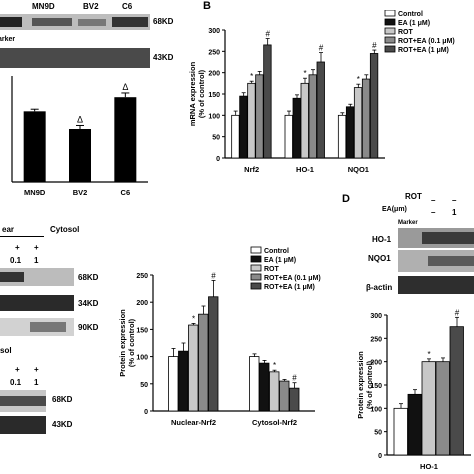  What do you see at coordinates (346, 199) in the screenshot?
I see `panel-letter-d: D` at bounding box center [346, 199].